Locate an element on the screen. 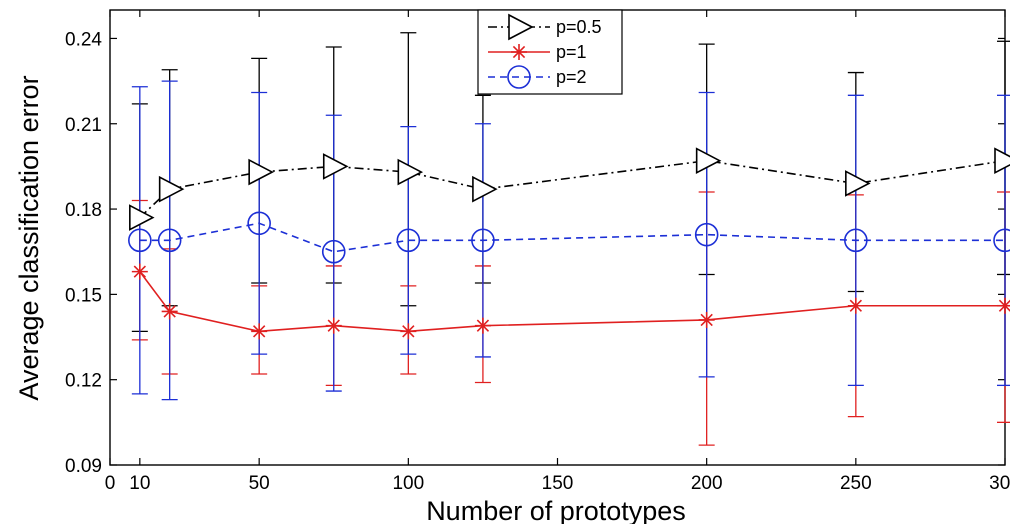 Image resolution: width=1010 pixels, height=524 pixels. legend-p-2-label: p=2 is located at coordinates (571, 77).